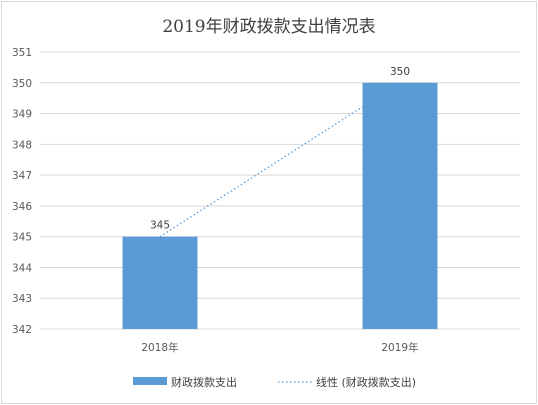 This screenshot has height=405, width=538. Describe the element at coordinates (159, 347) in the screenshot. I see `x-tick-label: 2018年` at that location.